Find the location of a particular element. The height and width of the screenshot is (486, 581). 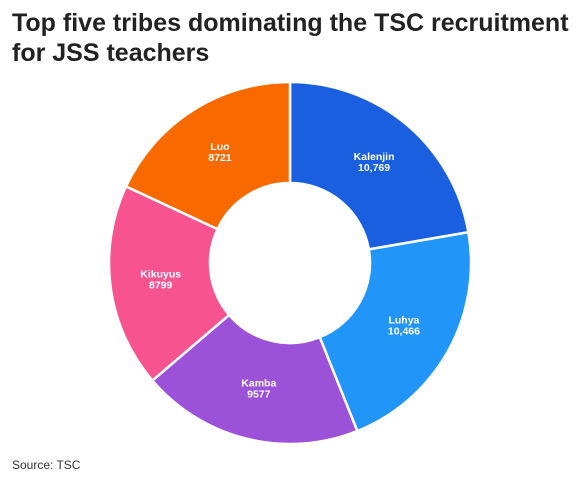

slice-value-kamba: 9577 is located at coordinates (259, 395).